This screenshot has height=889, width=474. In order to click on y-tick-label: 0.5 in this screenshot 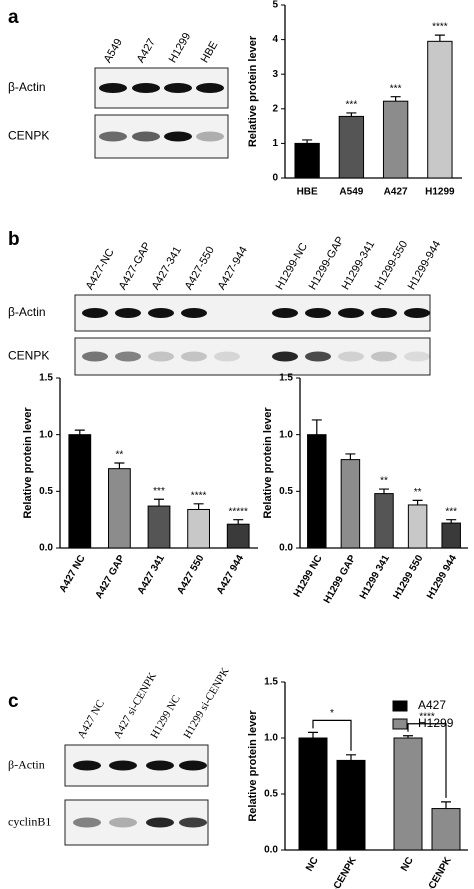, I will do `click(286, 491)`.